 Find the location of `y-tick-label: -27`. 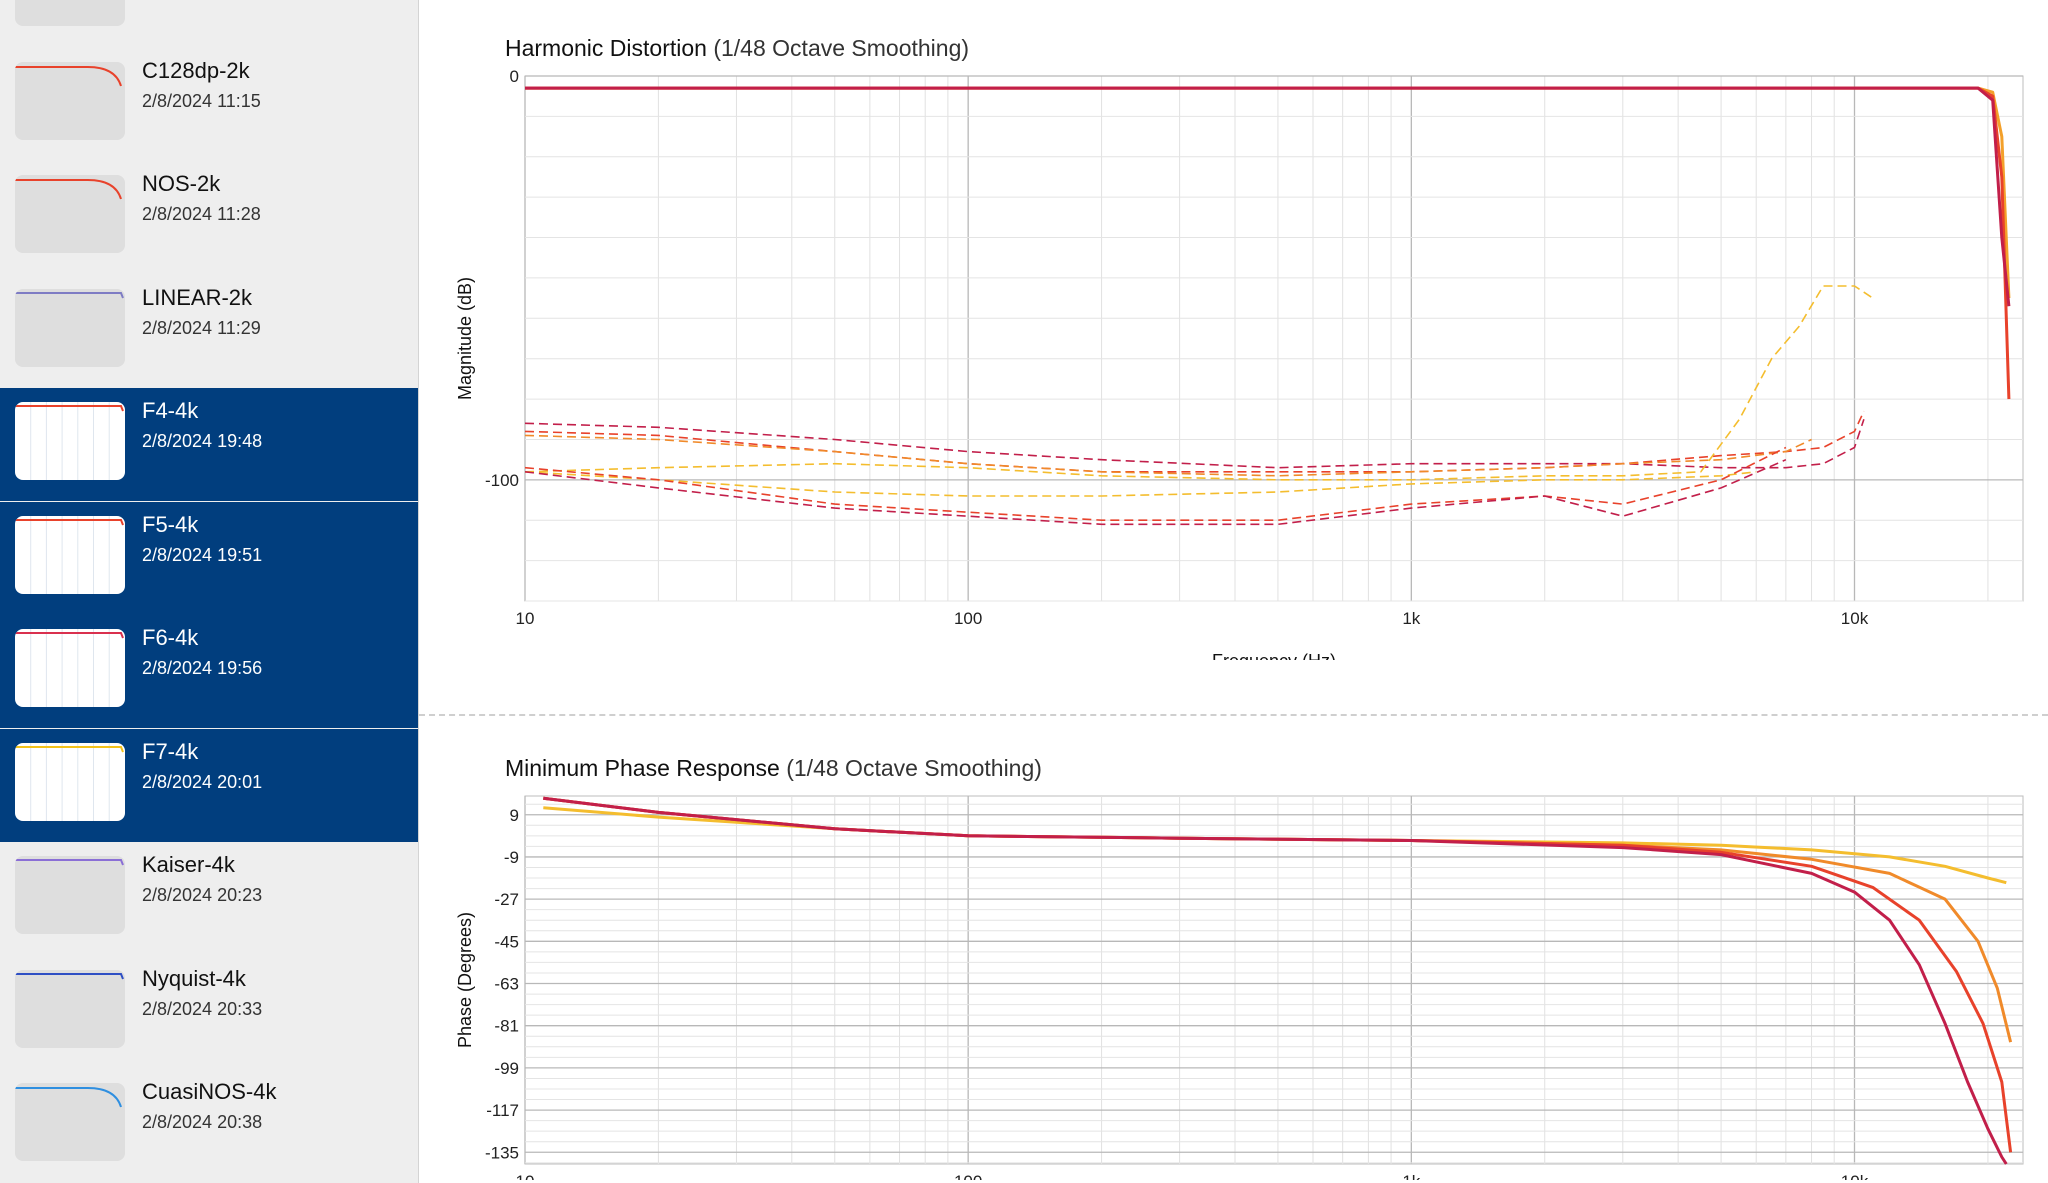

y-tick-label: -27 is located at coordinates (506, 899).